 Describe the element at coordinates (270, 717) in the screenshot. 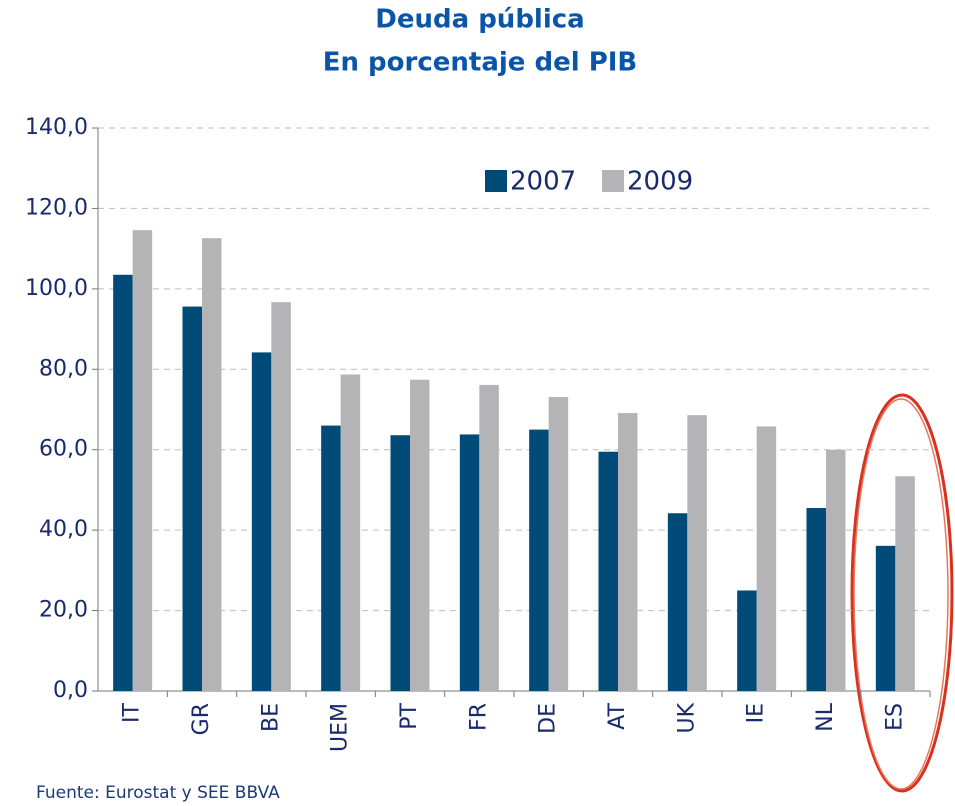

I see `x-tick-label: BE` at that location.